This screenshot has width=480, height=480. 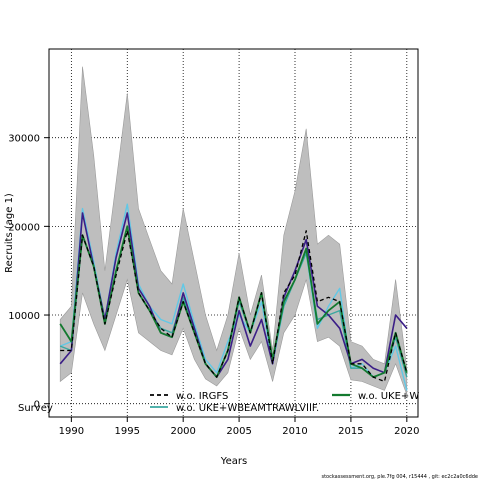 I want to click on x-tick-label: 1990, so click(x=71, y=431).